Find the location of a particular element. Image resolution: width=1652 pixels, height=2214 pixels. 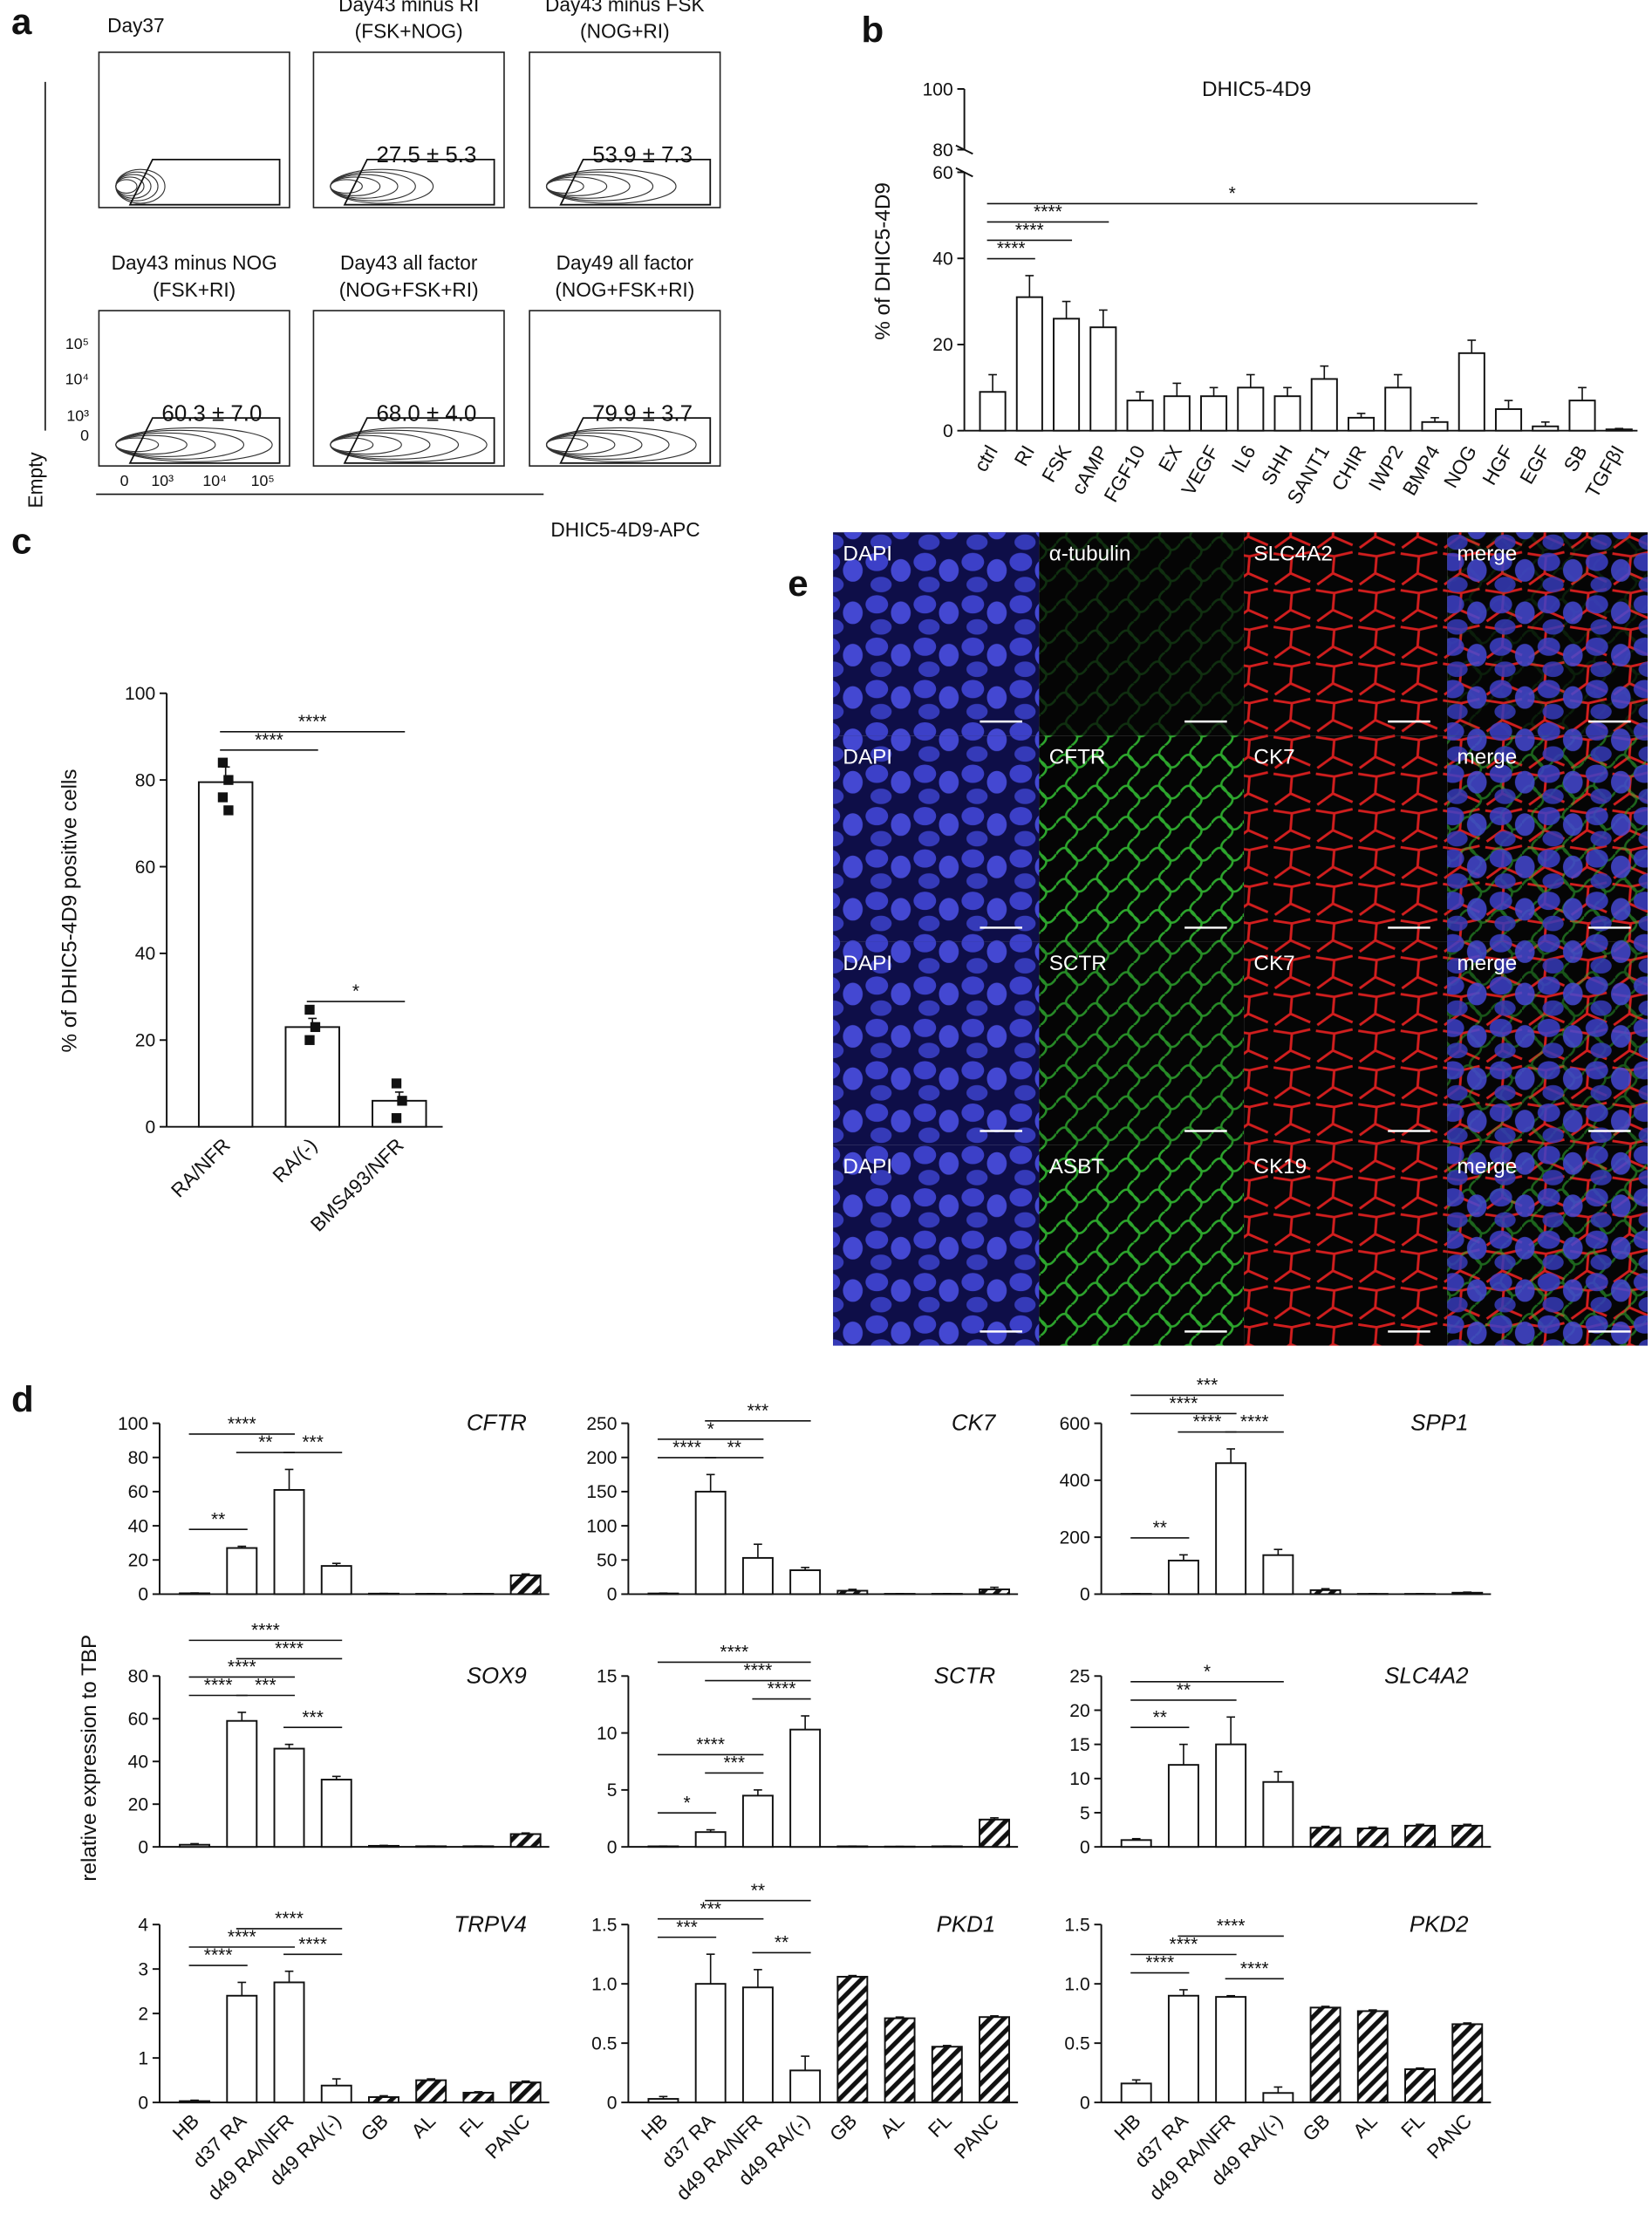

image-green is located at coordinates (1142, 1043).